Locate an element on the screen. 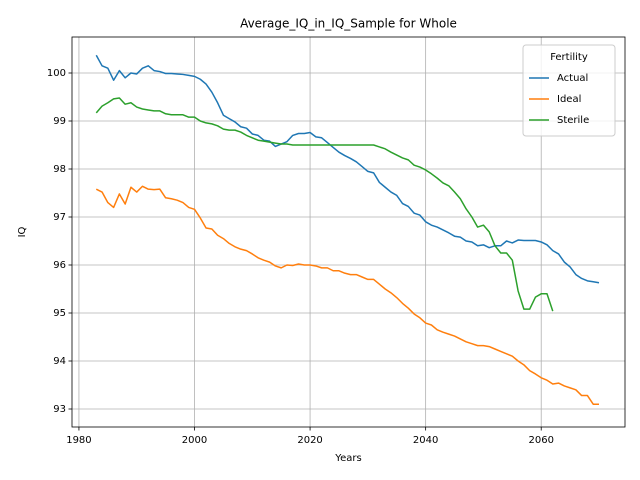 The image size is (640, 480). legend-label: Sterile is located at coordinates (573, 120).